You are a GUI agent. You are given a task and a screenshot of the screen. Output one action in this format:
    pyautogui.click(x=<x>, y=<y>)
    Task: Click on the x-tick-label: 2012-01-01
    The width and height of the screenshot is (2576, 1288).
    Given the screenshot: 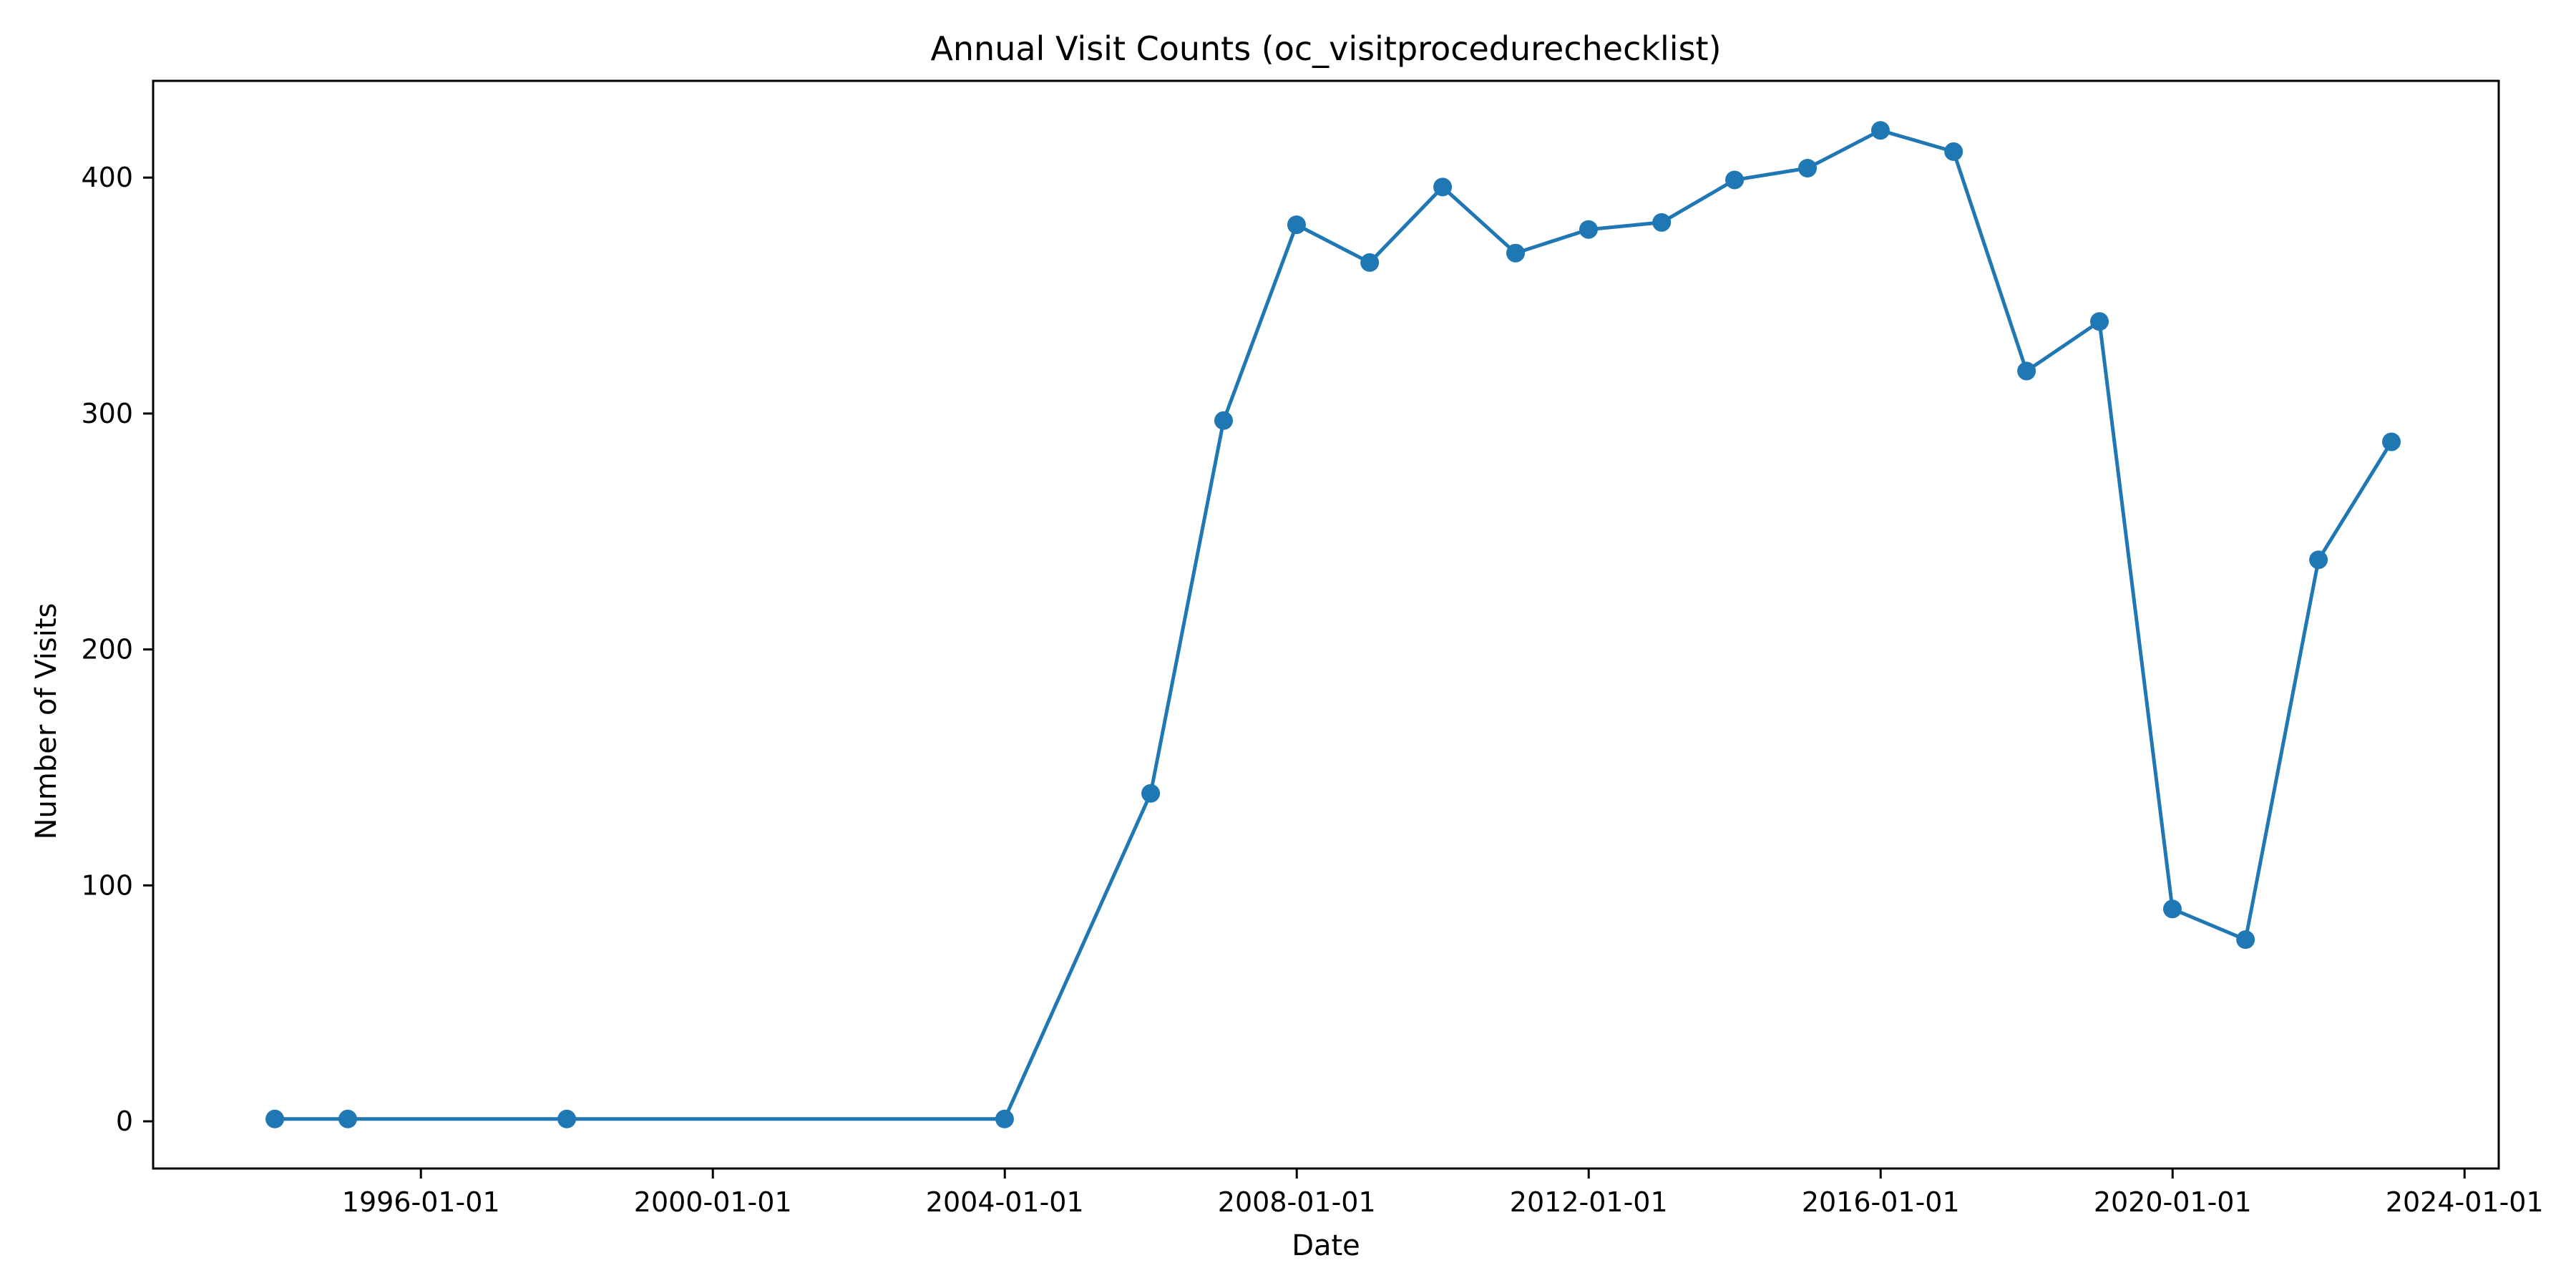 What is the action you would take?
    pyautogui.click(x=1589, y=1202)
    